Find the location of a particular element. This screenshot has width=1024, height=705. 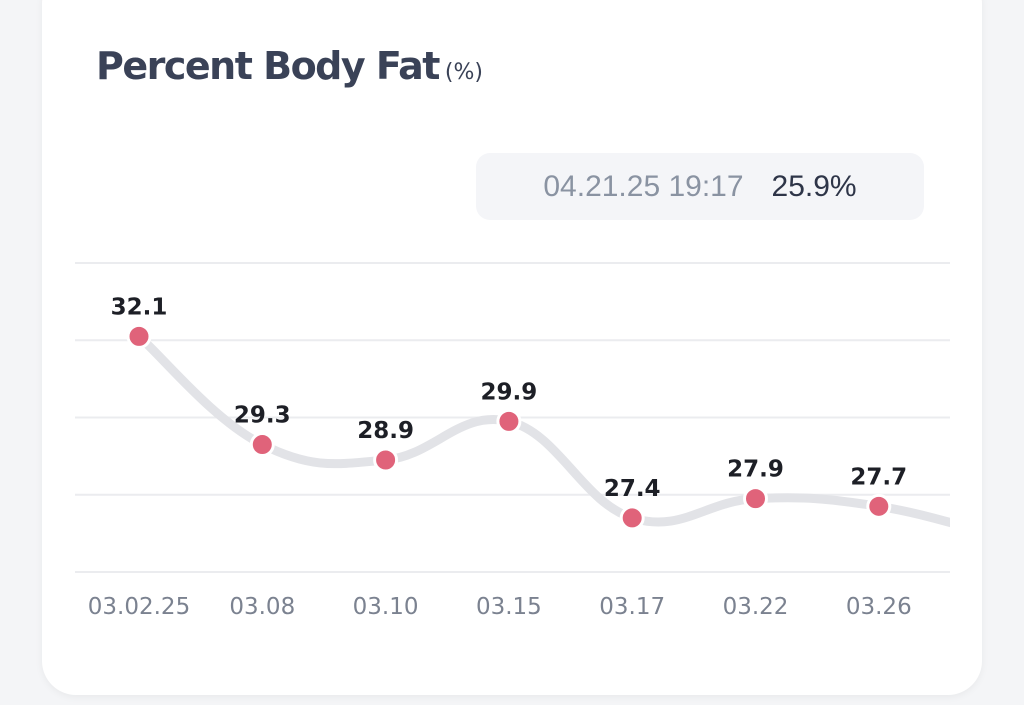

tooltip-value: 25.9% is located at coordinates (814, 186).